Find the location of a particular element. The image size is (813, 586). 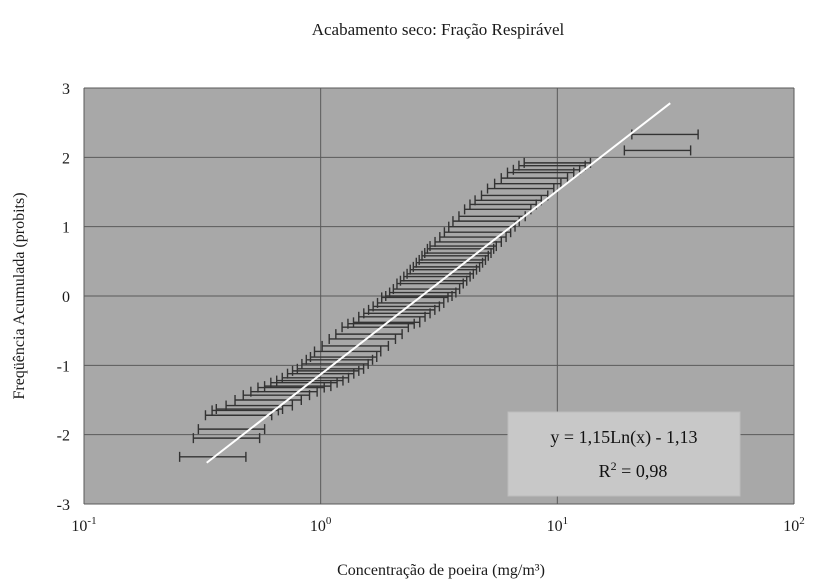

x-tick-label: 10⁻¹ is located at coordinates (83, 525).